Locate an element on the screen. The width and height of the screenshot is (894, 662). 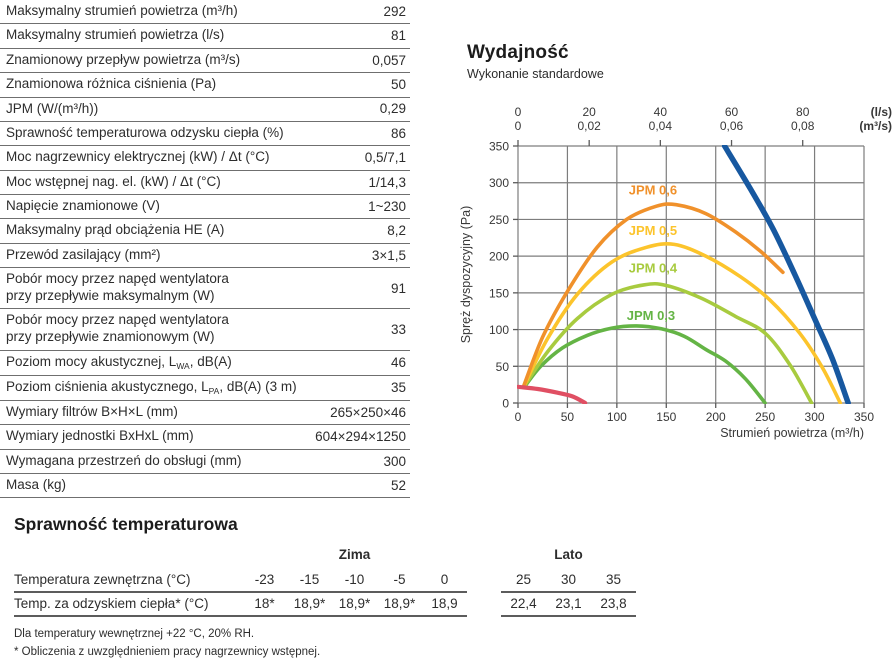
spec-row: Znamionowa różnica ciśnienia (Pa) 50 is located at coordinates (205, 85).